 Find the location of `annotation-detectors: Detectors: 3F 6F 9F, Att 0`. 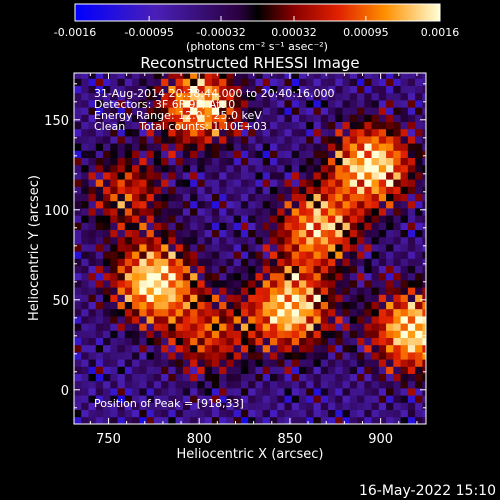

annotation-detectors: Detectors: 3F 6F 9F, Att 0 is located at coordinates (164, 104).